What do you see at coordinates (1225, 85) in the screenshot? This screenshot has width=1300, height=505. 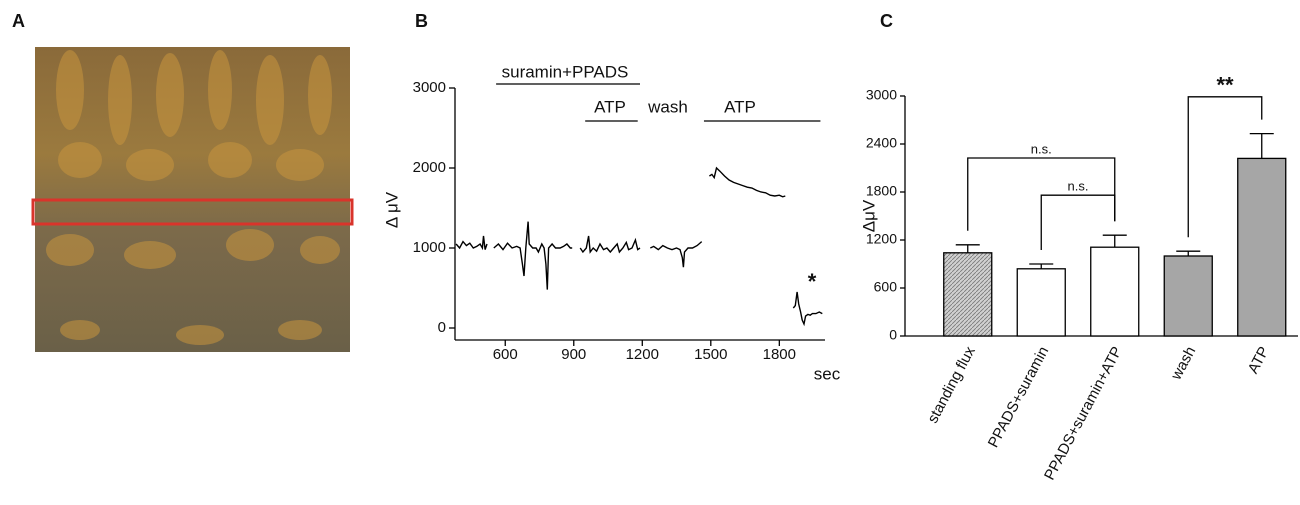 I see `significance-label: **` at bounding box center [1225, 85].